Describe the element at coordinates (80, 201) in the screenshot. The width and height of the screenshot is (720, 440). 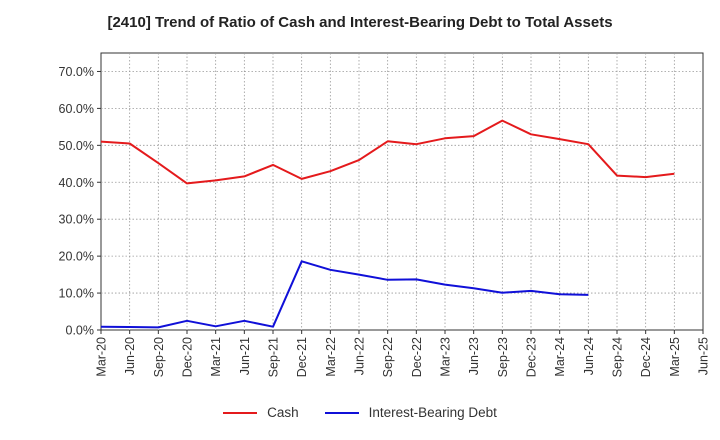
I see `y-axis-ticks: 0.0% 10.0% 20.0% 30.0% 40.0% 50.0% 60.0% 70.0%` at that location.